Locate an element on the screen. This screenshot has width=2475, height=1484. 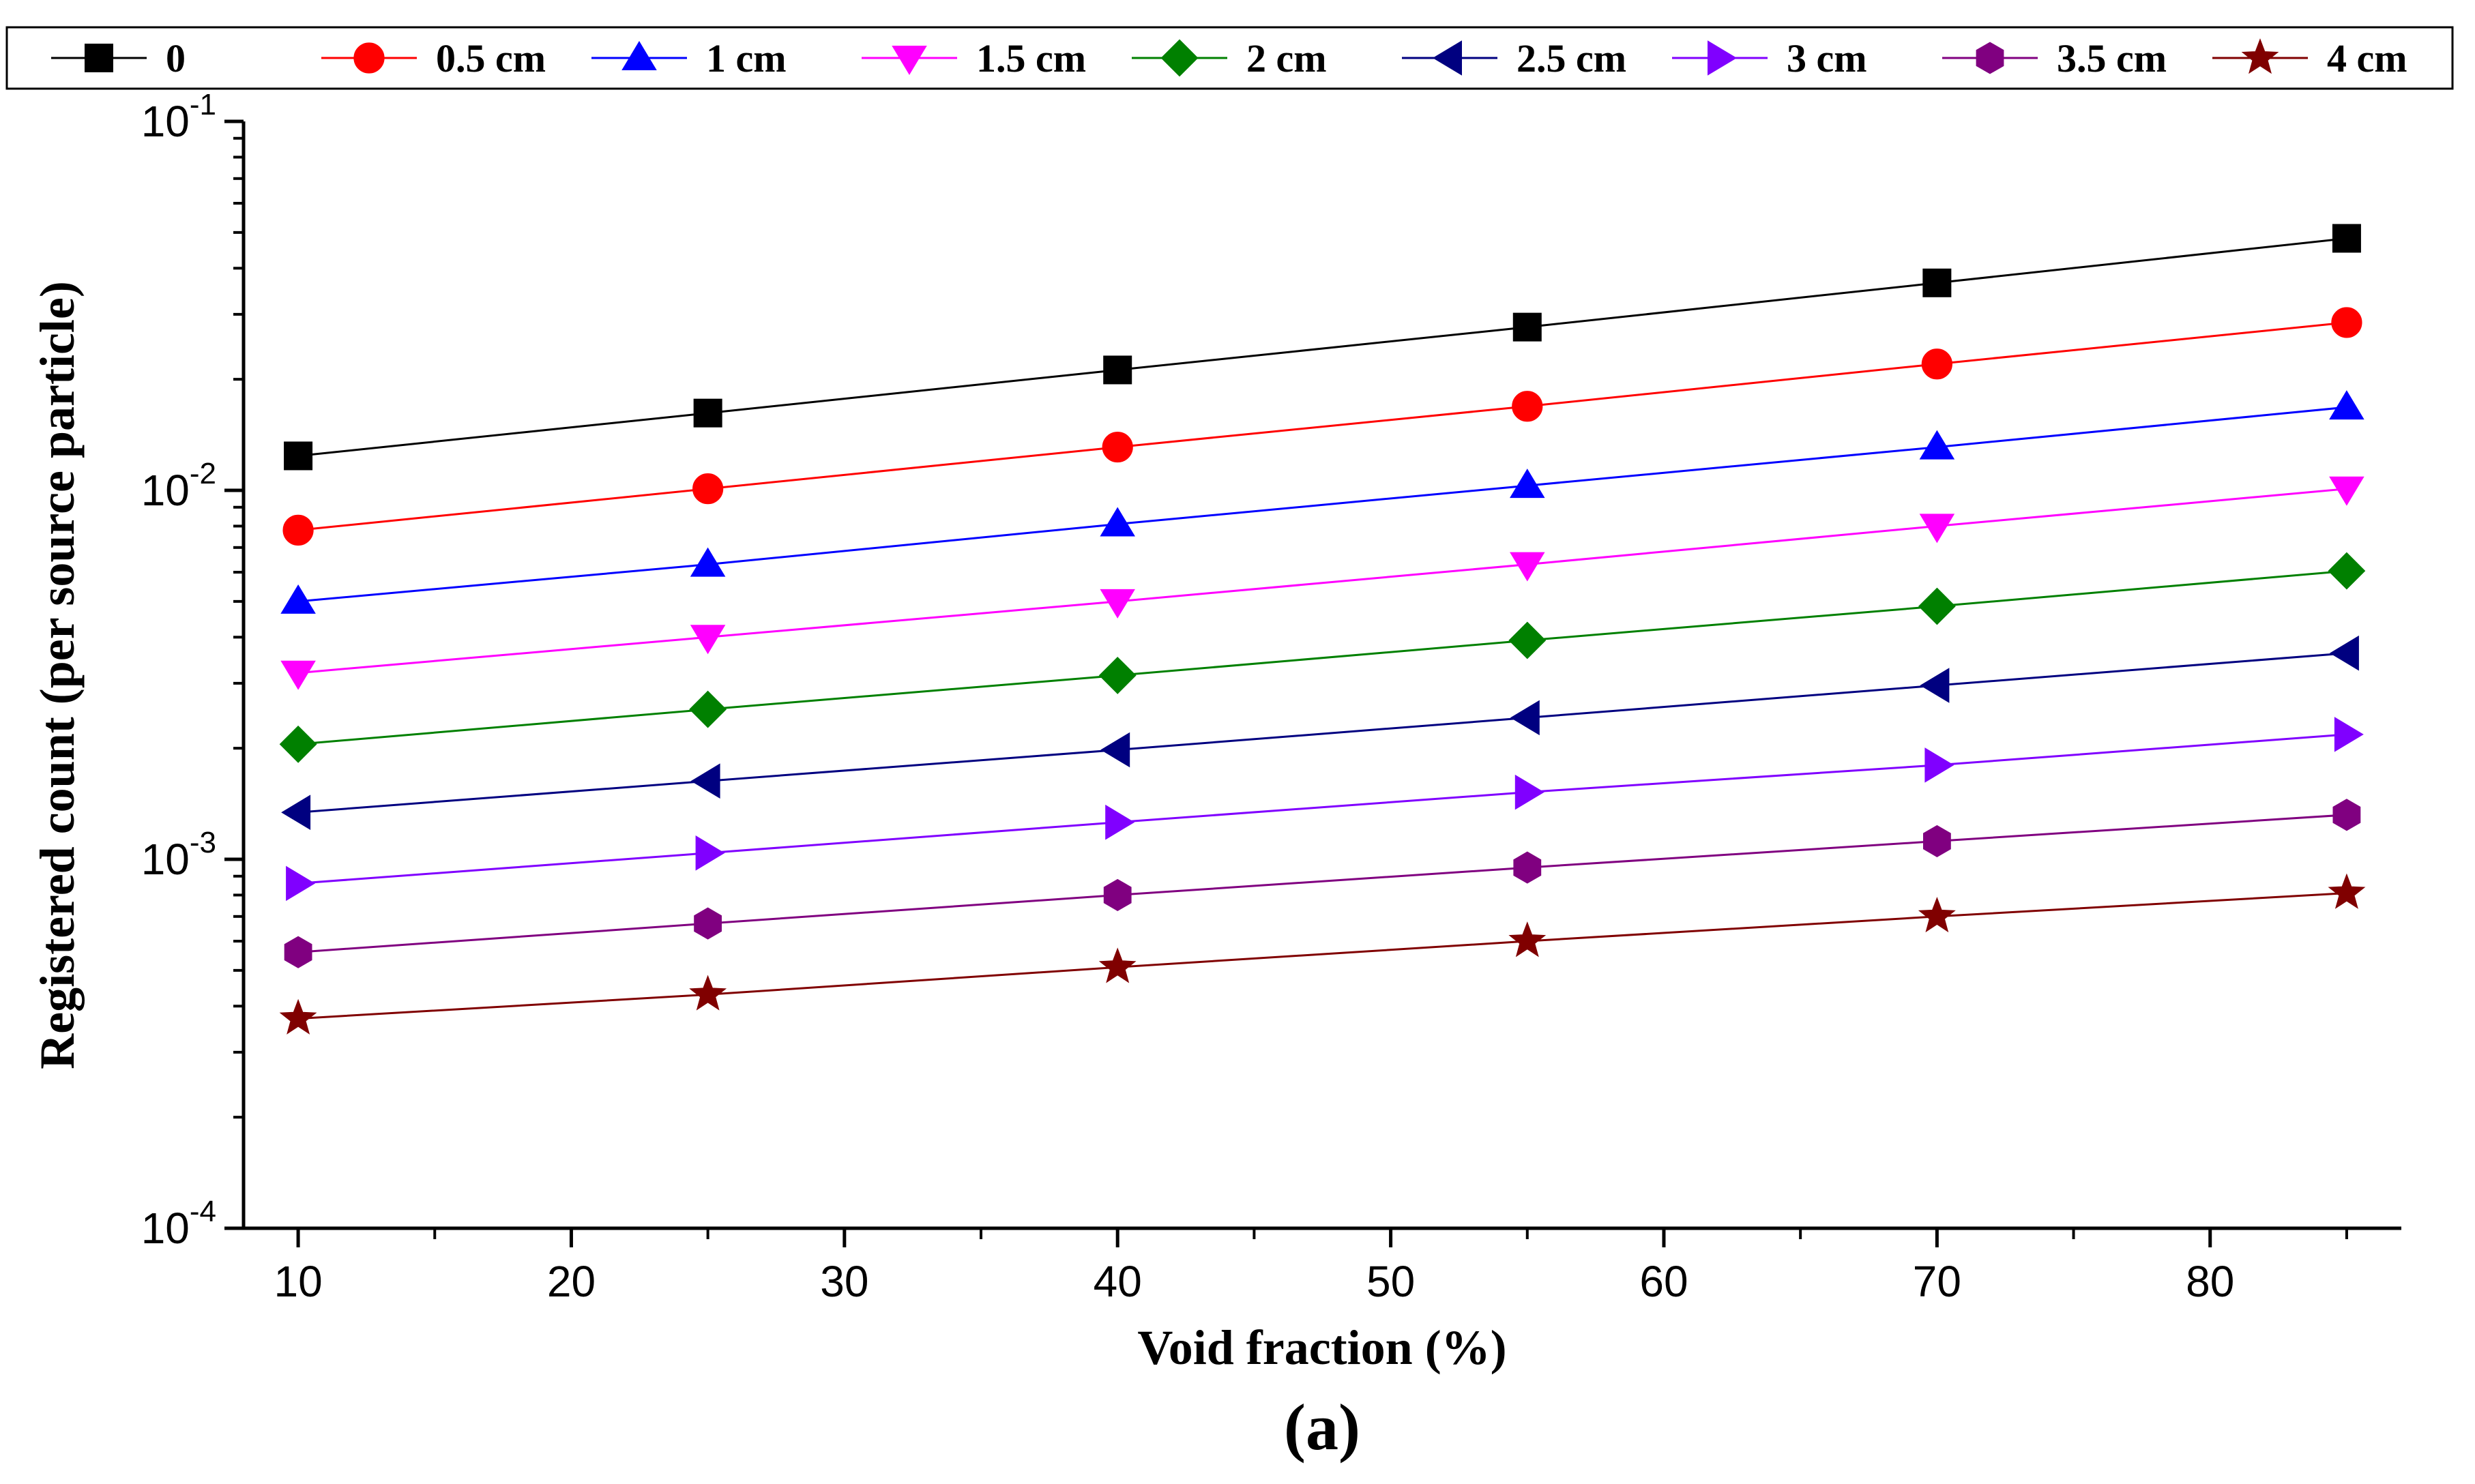
legend-item: 2.5 cm is located at coordinates (1514, 58).